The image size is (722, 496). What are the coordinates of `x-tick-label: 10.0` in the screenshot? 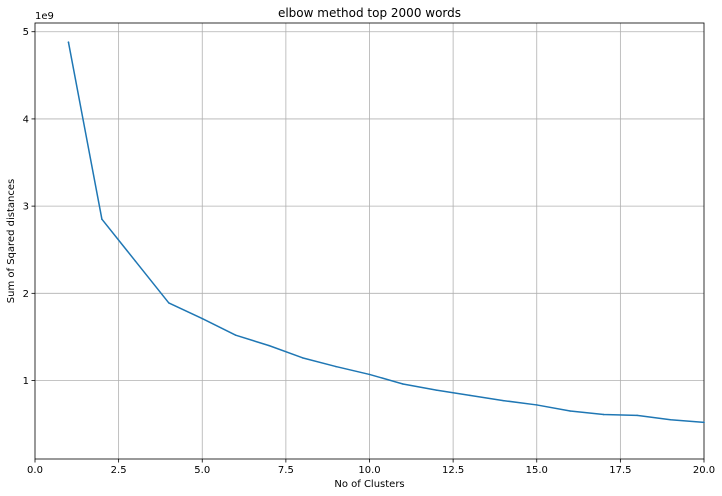 It's located at (369, 470).